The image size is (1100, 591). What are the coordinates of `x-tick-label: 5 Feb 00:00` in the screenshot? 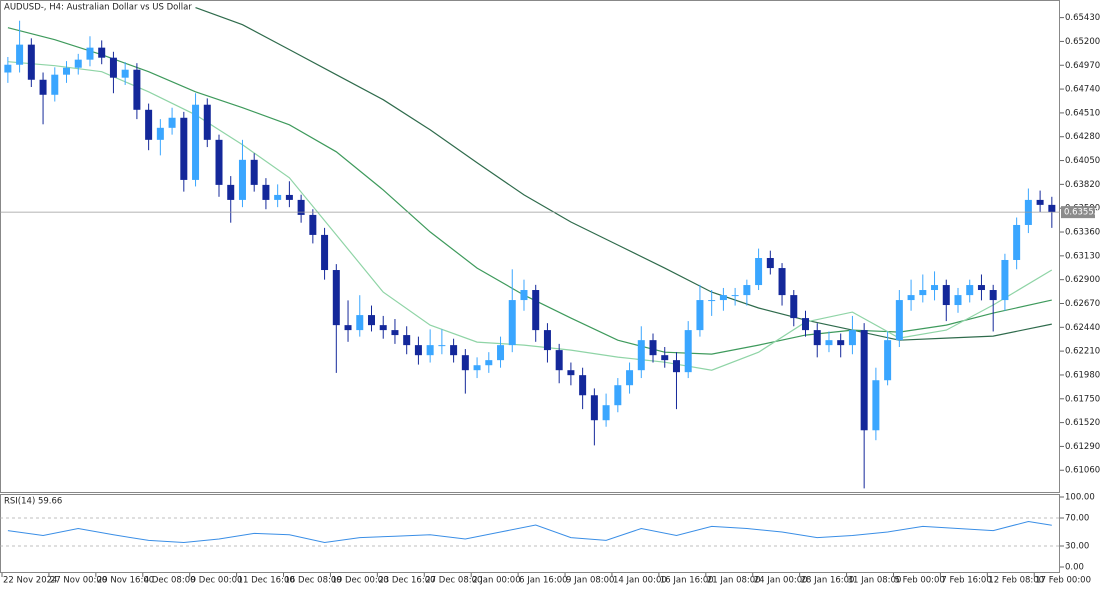 It's located at (919, 581).